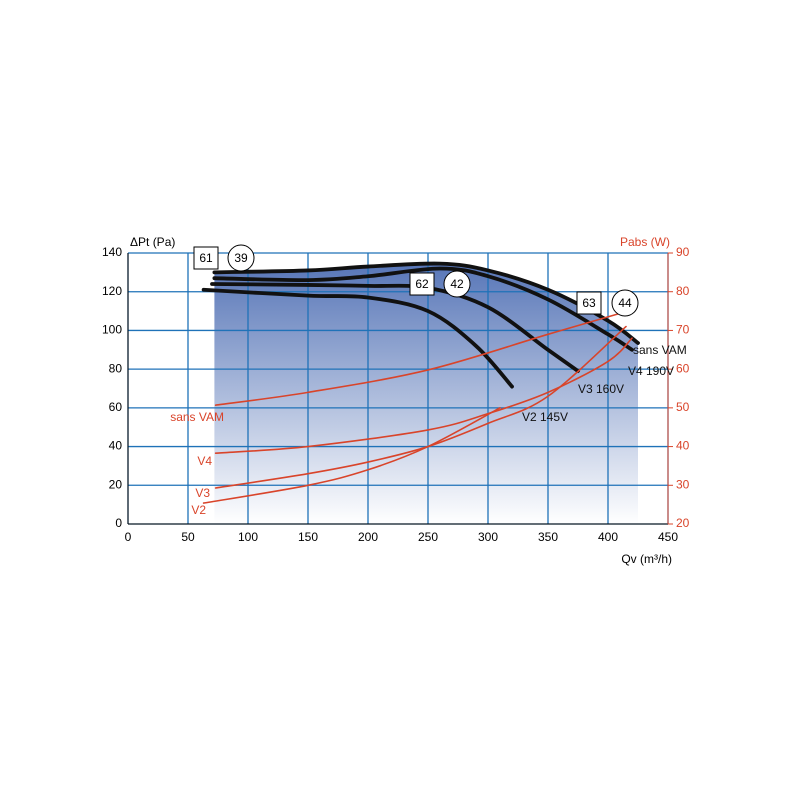  Describe the element at coordinates (683, 446) in the screenshot. I see `y2-tick-label: 40` at that location.